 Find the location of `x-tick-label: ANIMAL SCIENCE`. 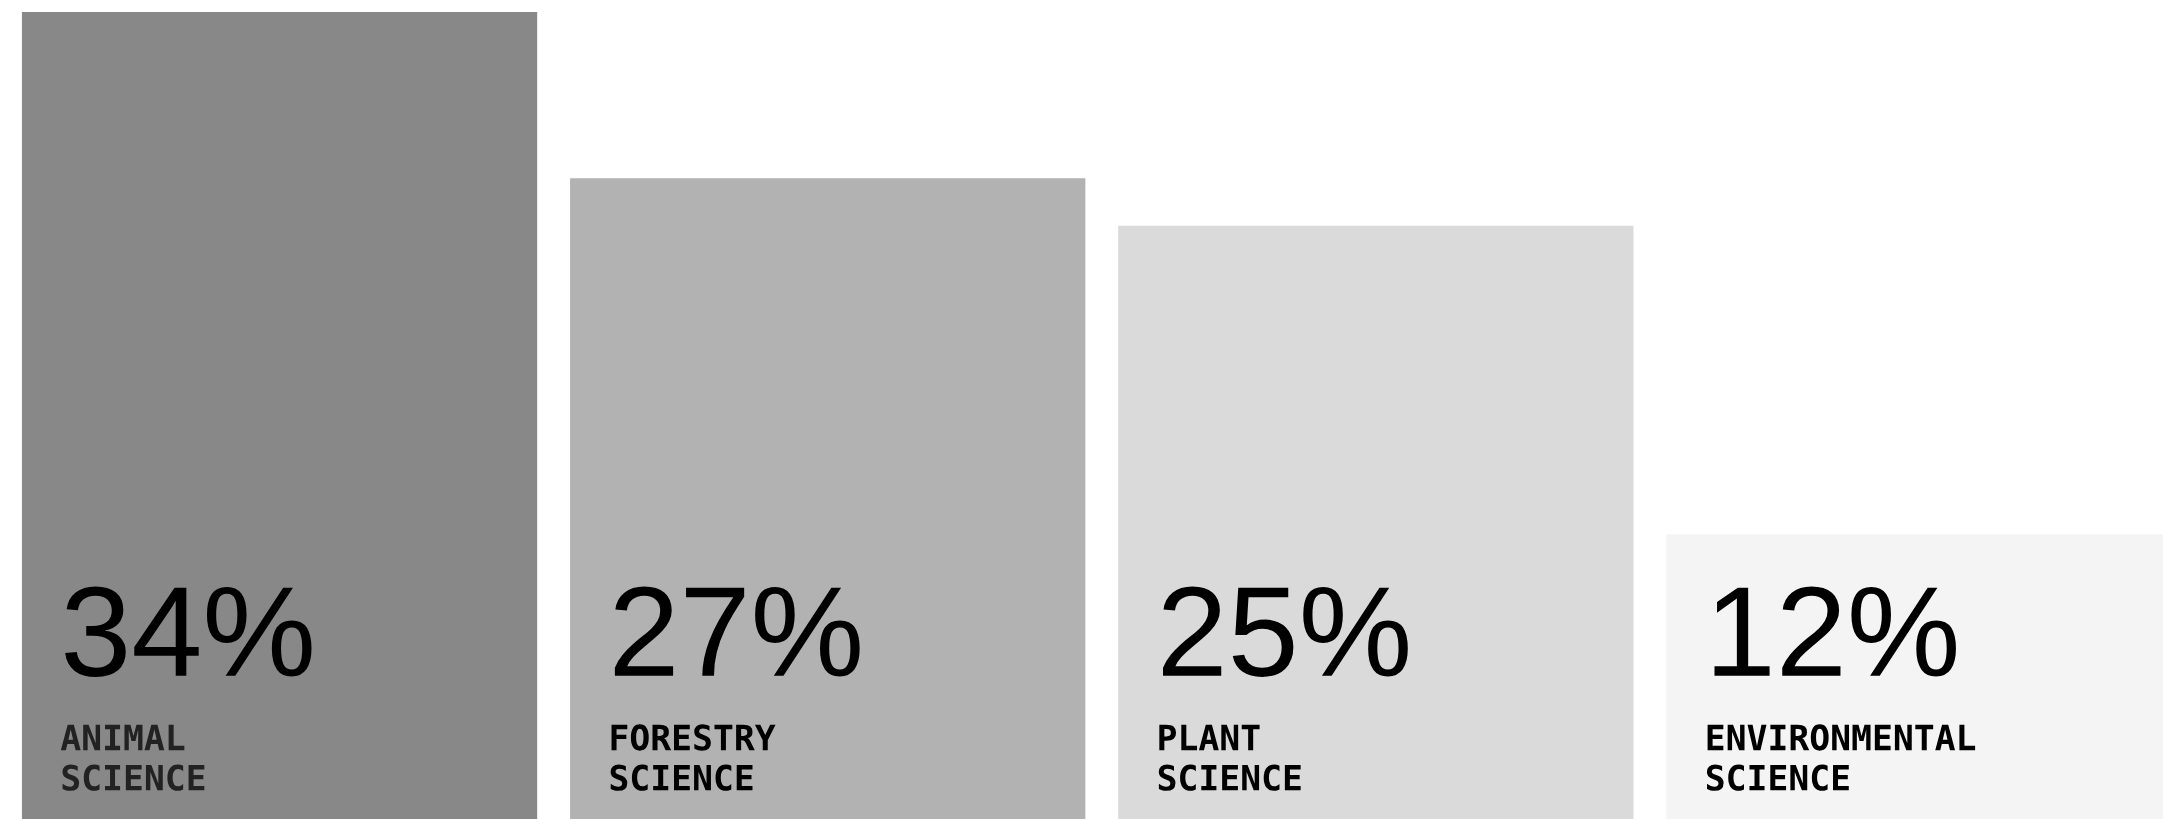

x-tick-label: ANIMAL SCIENCE is located at coordinates (132, 757).